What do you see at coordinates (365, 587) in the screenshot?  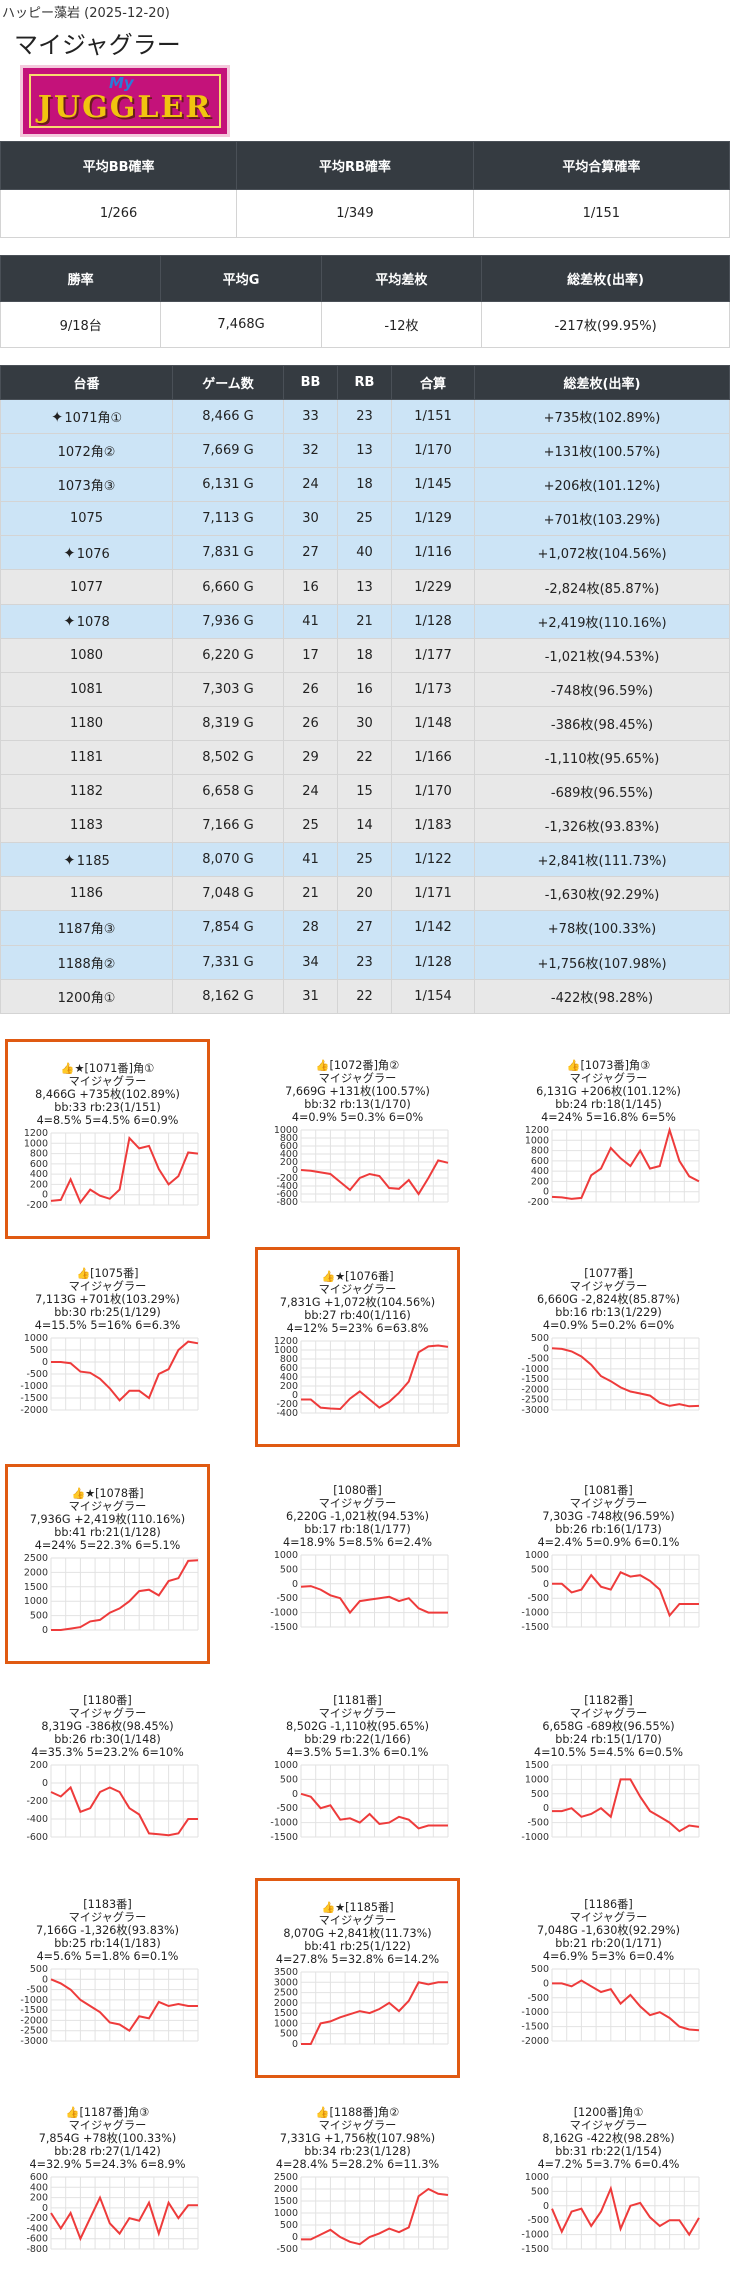 I see `table-row: 1077 6,660 G 16 13 1/229 -2,824枚(85.87%)` at bounding box center [365, 587].